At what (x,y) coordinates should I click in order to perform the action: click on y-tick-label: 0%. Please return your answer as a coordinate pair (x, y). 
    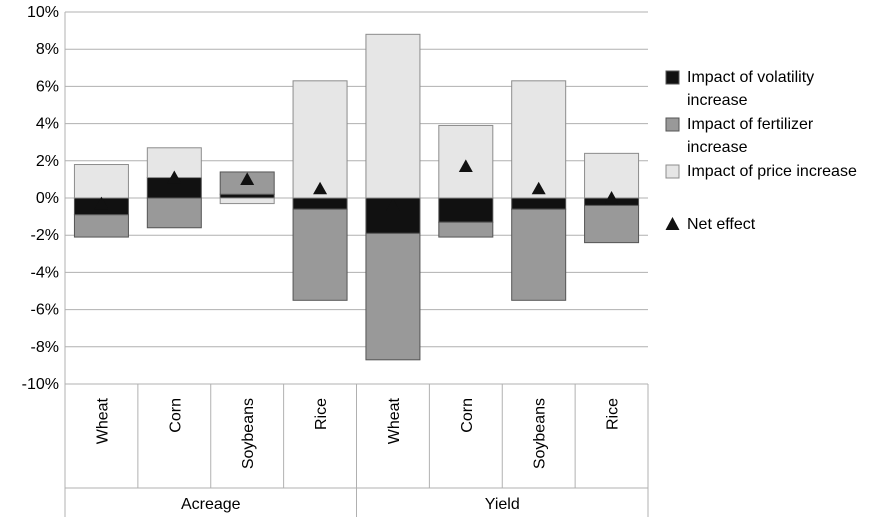
    Looking at the image, I should click on (47, 198).